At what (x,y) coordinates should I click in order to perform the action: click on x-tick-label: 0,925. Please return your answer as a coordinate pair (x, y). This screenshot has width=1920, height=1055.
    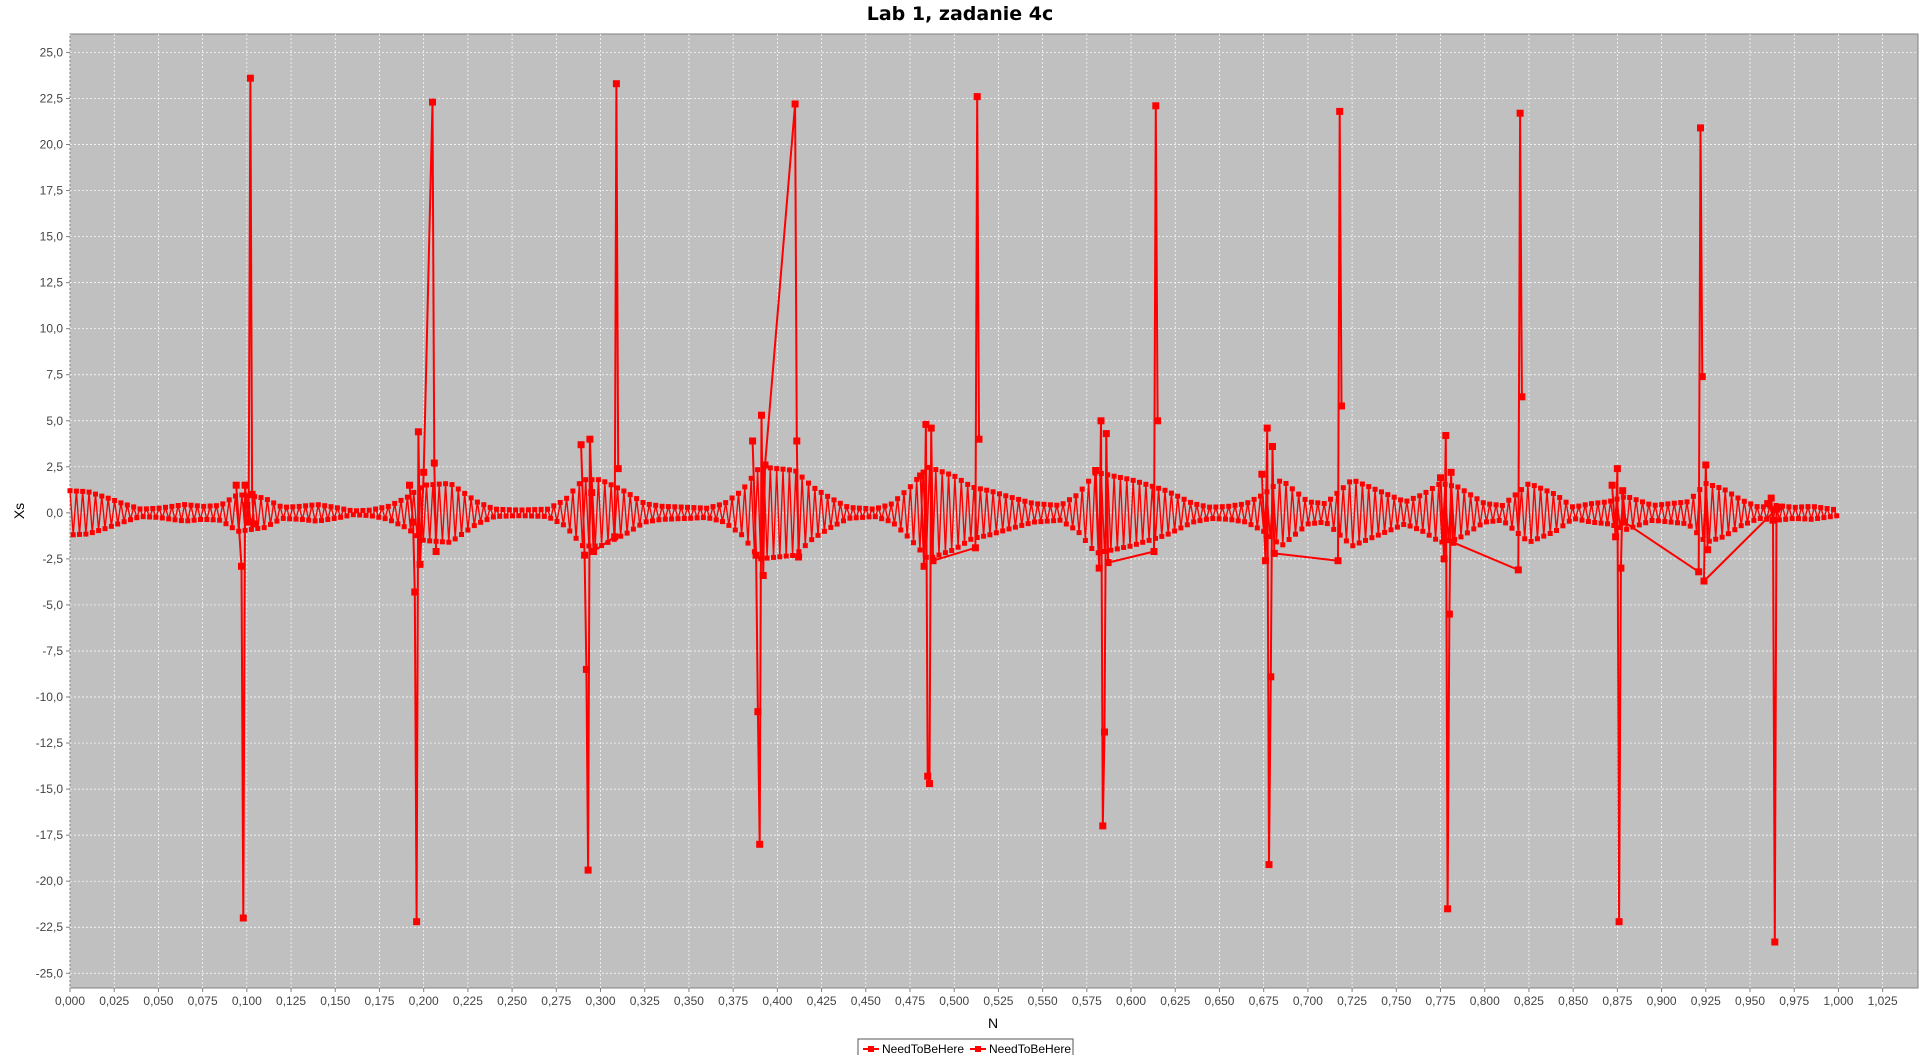
    Looking at the image, I should click on (1706, 1001).